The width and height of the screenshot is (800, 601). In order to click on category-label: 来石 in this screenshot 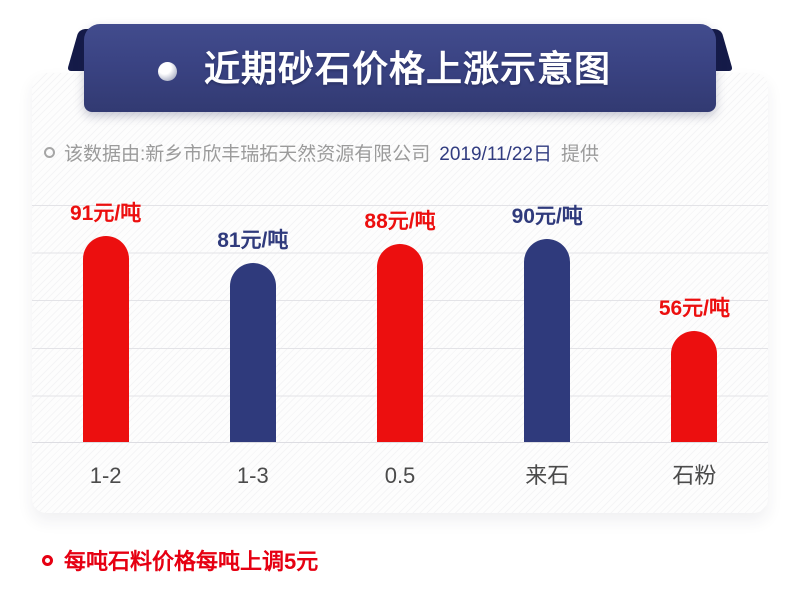, I will do `click(547, 475)`.